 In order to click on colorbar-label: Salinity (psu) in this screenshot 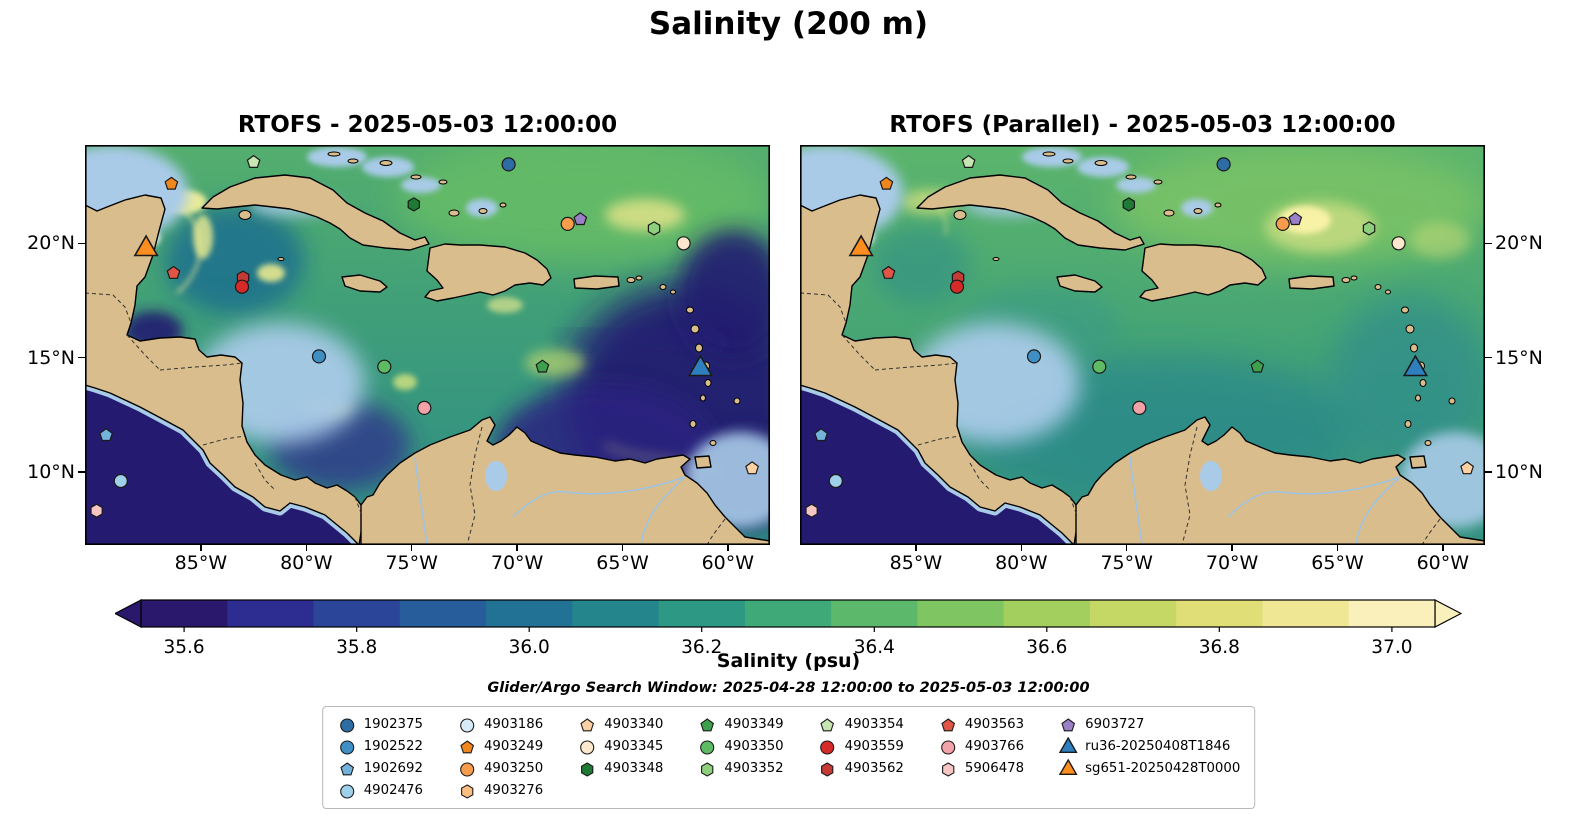, I will do `click(788, 661)`.